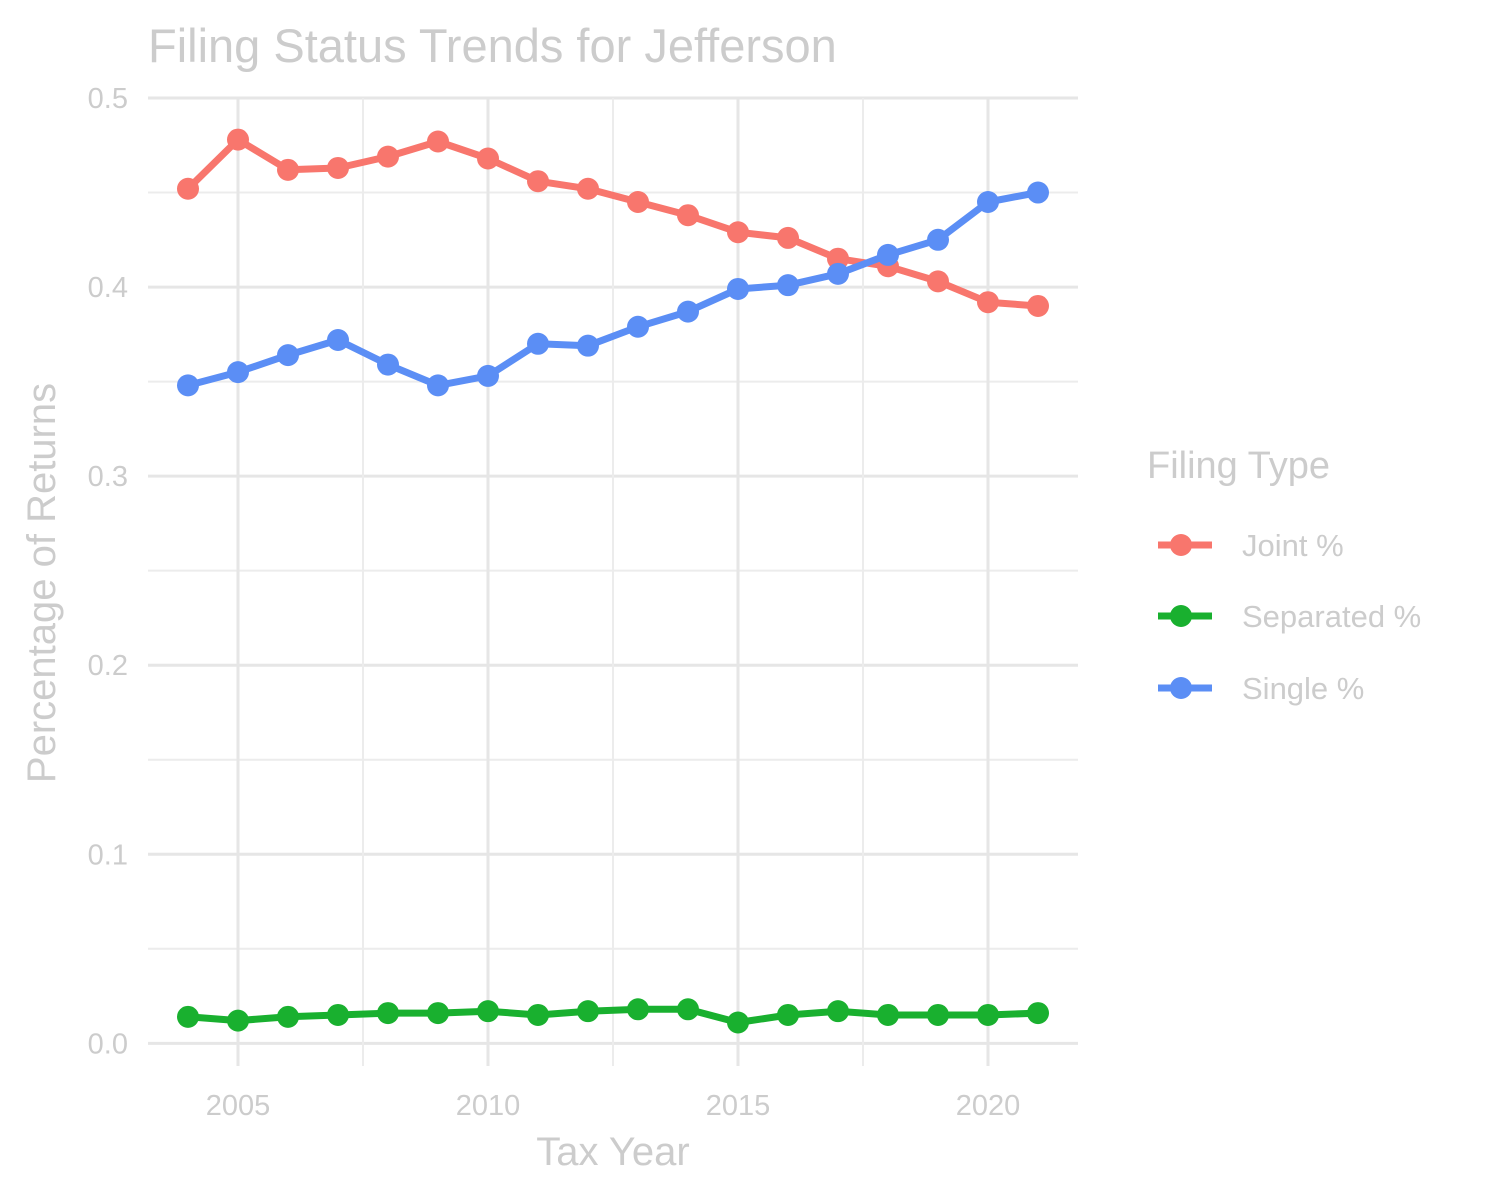 This screenshot has height=1199, width=1500. Describe the element at coordinates (108, 855) in the screenshot. I see `y-tick-label: 0.1` at that location.